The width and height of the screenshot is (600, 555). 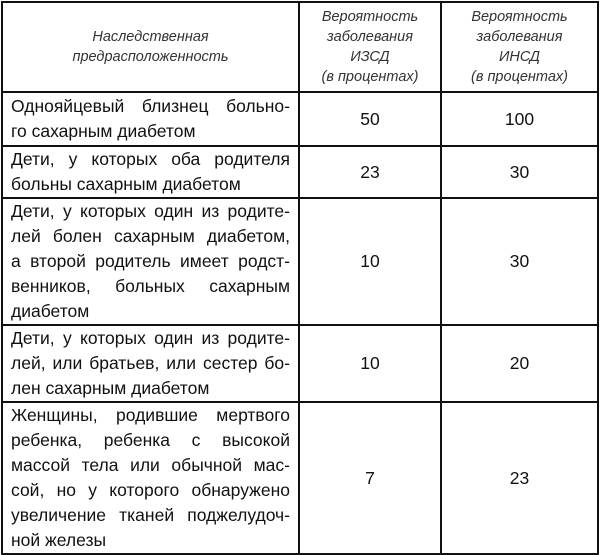 I want to click on header-heredity: Наследственная предрасположенность, so click(x=150, y=47).